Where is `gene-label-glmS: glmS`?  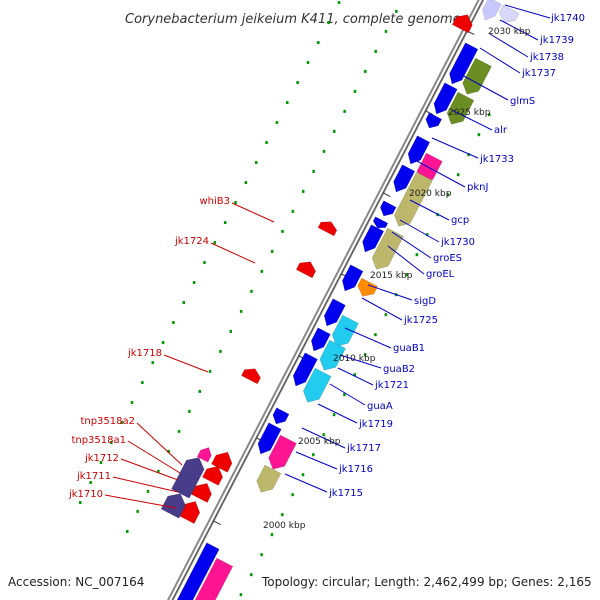 gene-label-glmS: glmS is located at coordinates (522, 101).